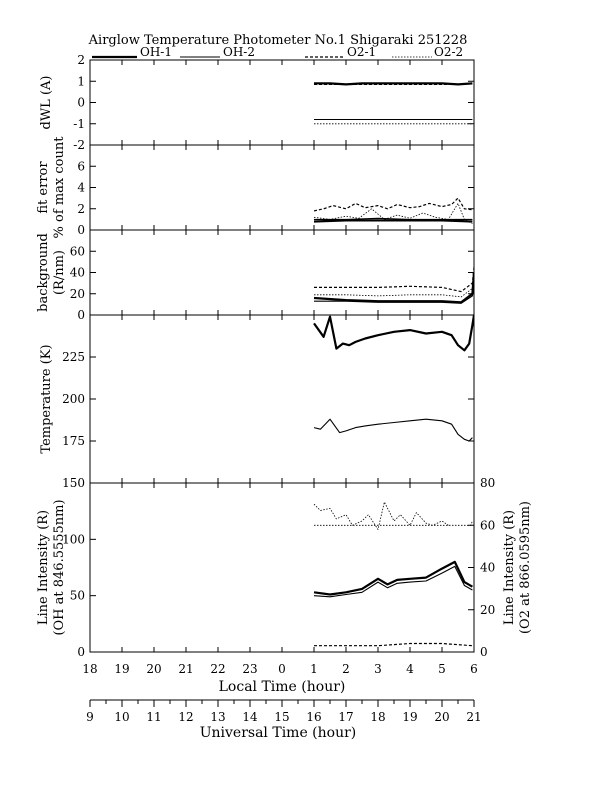 This screenshot has width=612, height=792. Describe the element at coordinates (81, 188) in the screenshot. I see `y-tick-label: 4` at that location.